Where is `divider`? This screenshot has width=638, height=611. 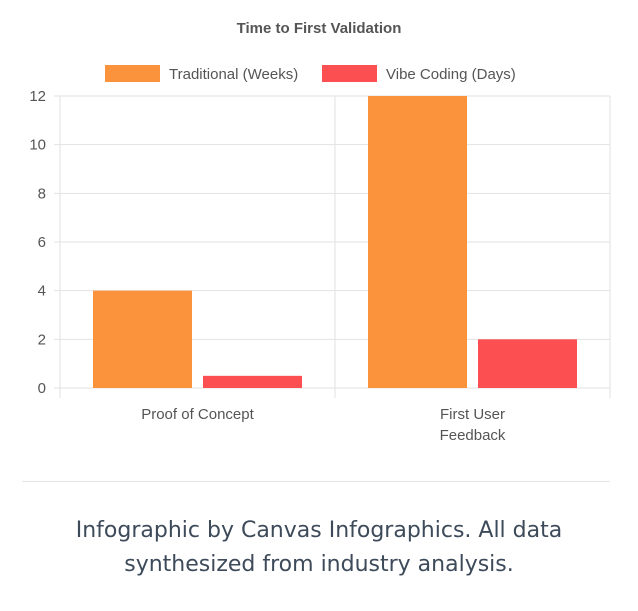
divider is located at coordinates (316, 481).